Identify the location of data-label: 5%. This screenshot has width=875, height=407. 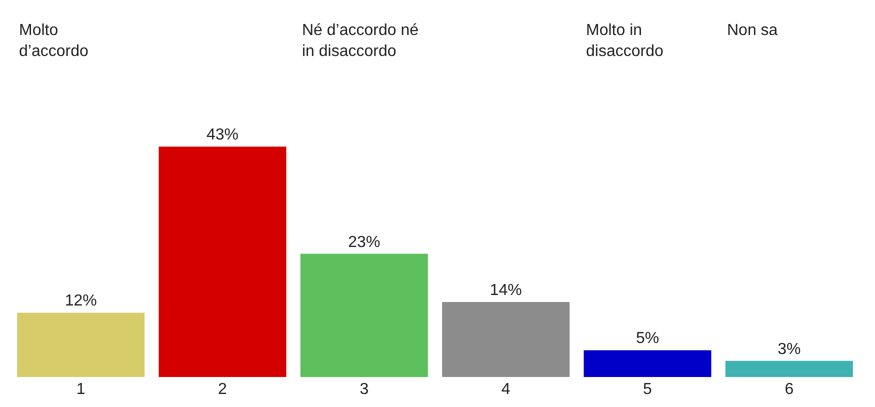
(648, 339).